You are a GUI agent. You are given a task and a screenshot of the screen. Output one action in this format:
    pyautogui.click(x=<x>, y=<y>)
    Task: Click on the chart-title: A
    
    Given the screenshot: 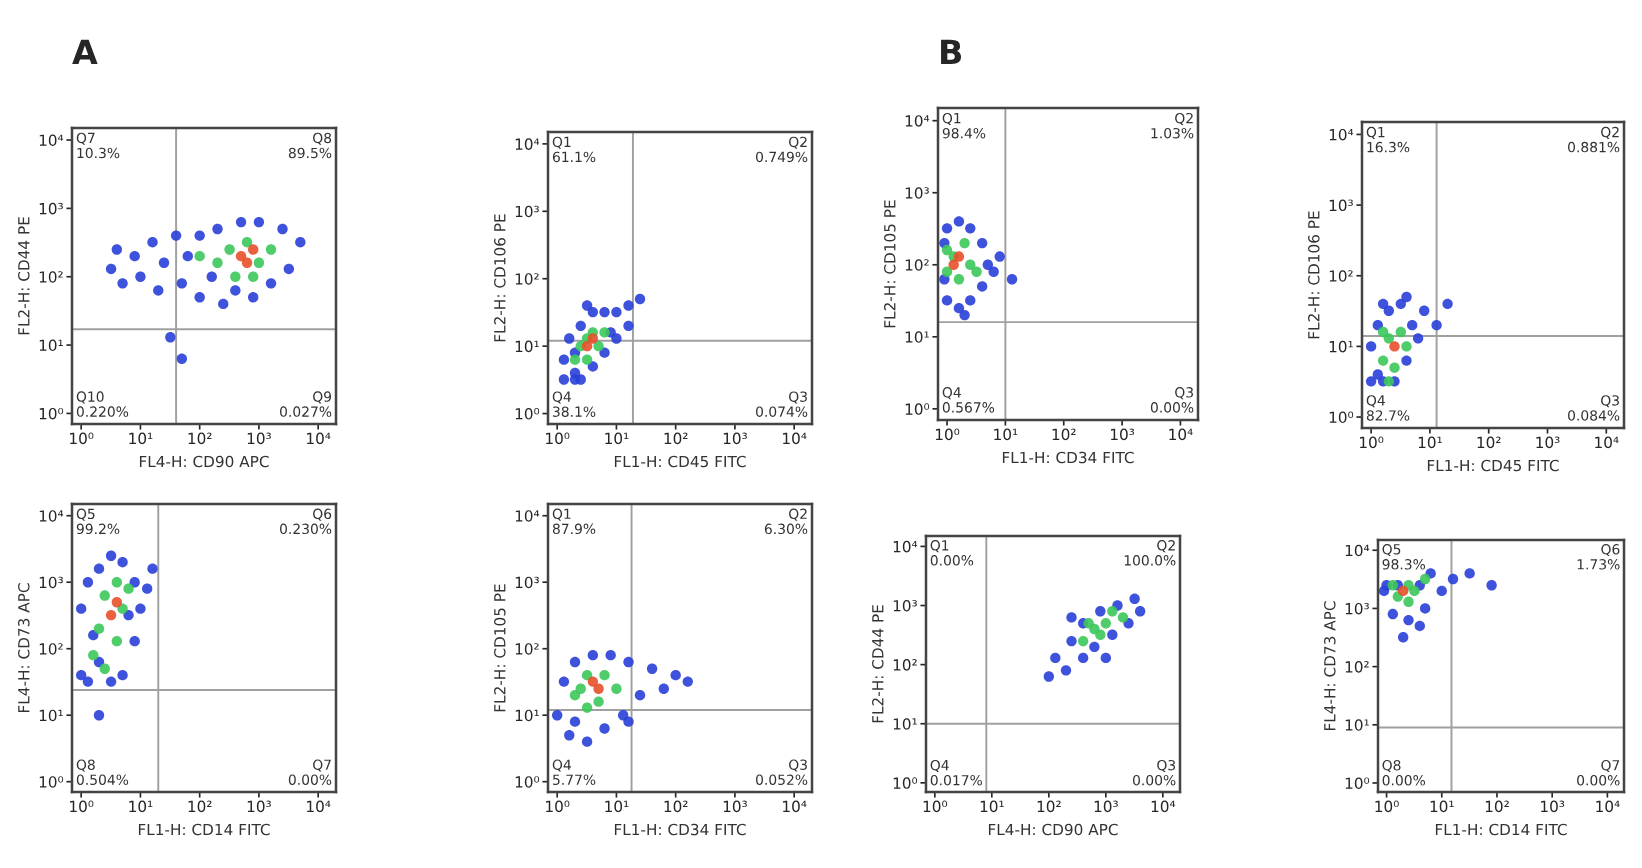 What is the action you would take?
    pyautogui.click(x=85, y=51)
    